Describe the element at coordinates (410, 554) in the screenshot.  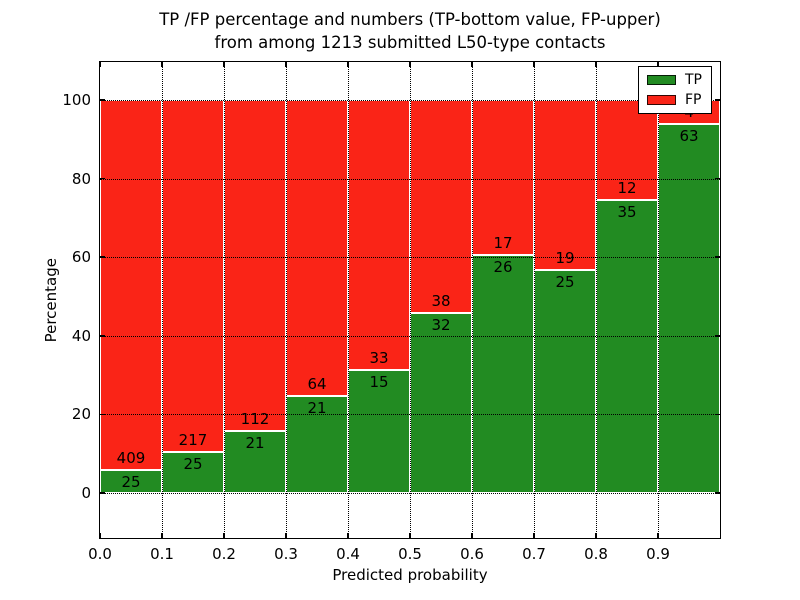
I see `x-tick-label: 0.5` at that location.